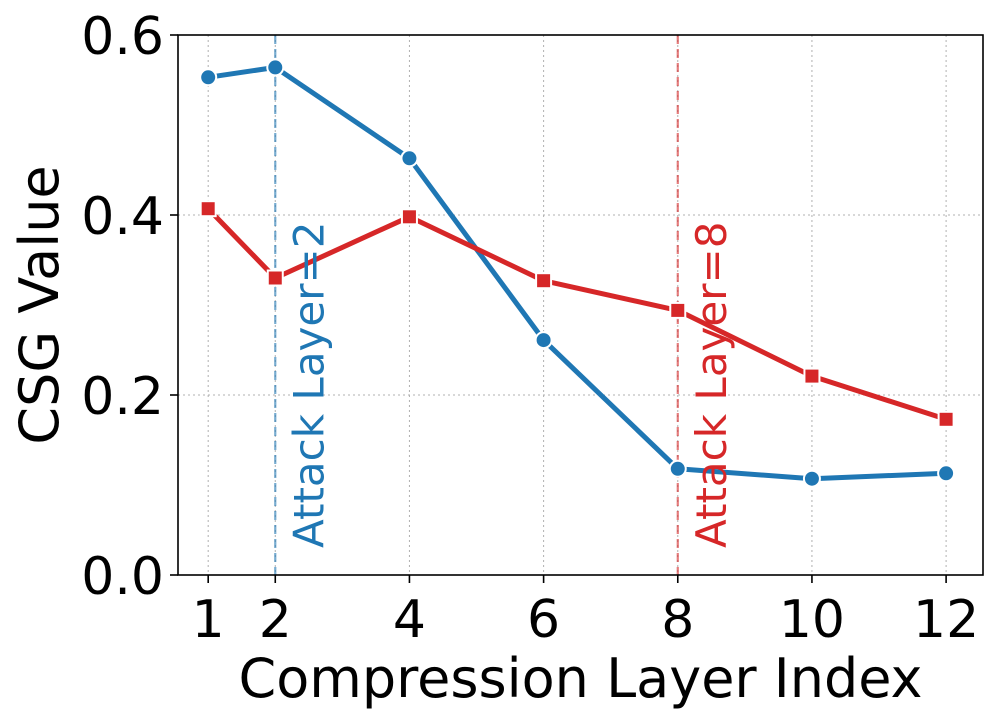  I want to click on y-tick-label: 0.6, so click(122, 37).